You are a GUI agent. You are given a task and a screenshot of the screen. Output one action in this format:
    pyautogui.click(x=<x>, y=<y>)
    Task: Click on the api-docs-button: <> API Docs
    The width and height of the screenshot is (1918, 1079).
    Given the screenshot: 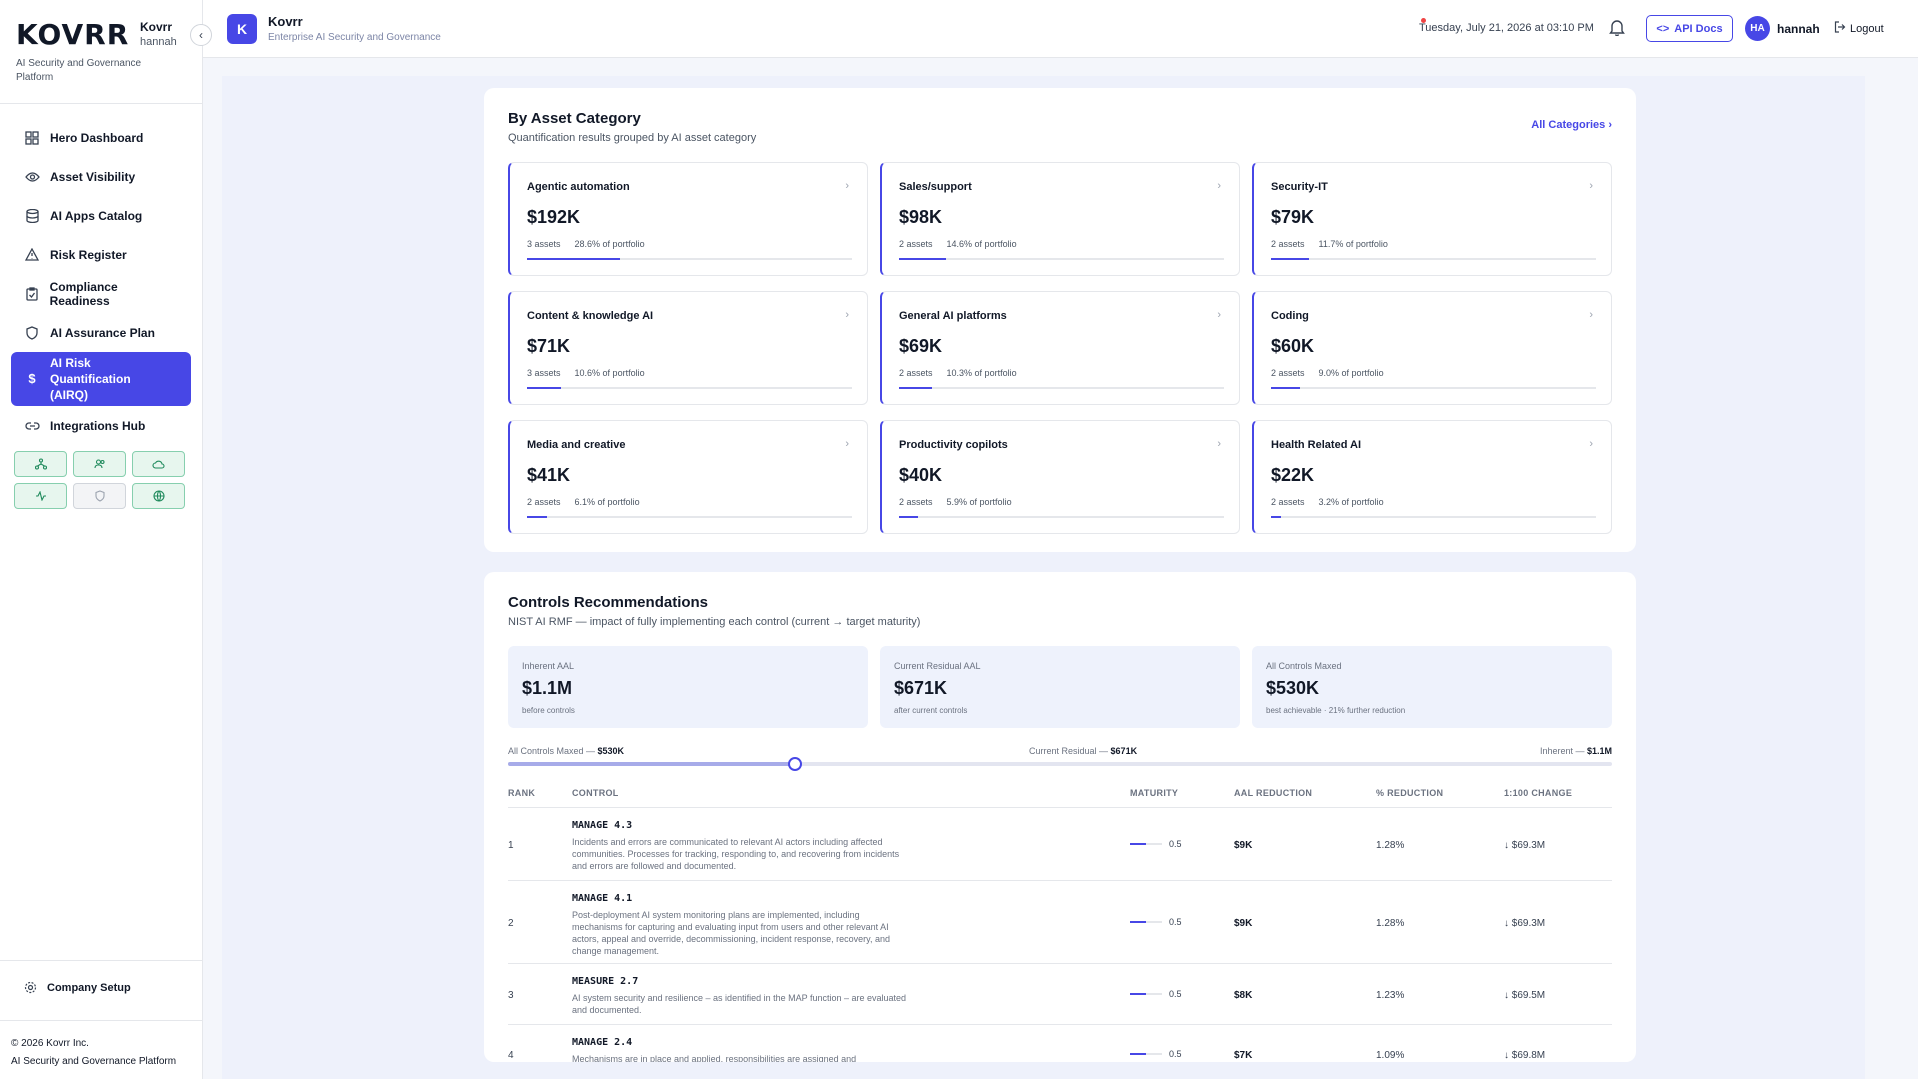 What is the action you would take?
    pyautogui.click(x=1689, y=28)
    